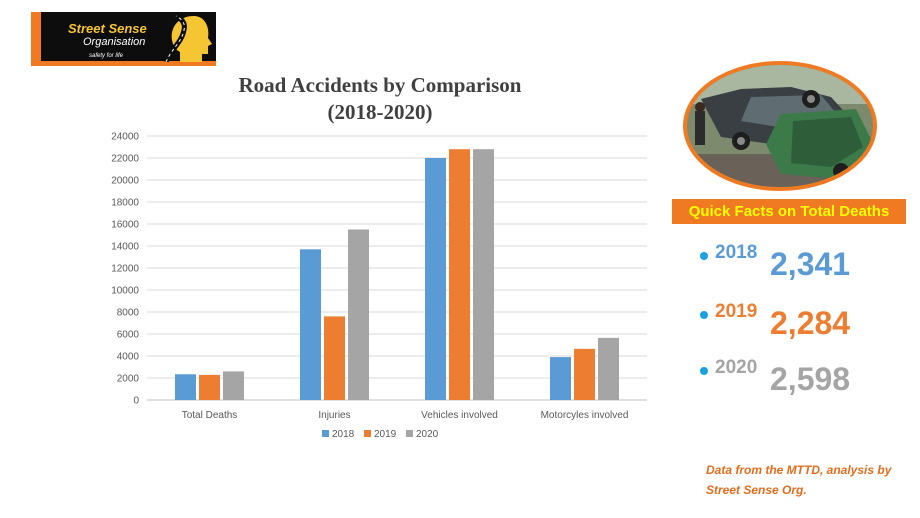 This screenshot has height=518, width=920. Describe the element at coordinates (128, 357) in the screenshot. I see `y-tick-label: 4000` at that location.